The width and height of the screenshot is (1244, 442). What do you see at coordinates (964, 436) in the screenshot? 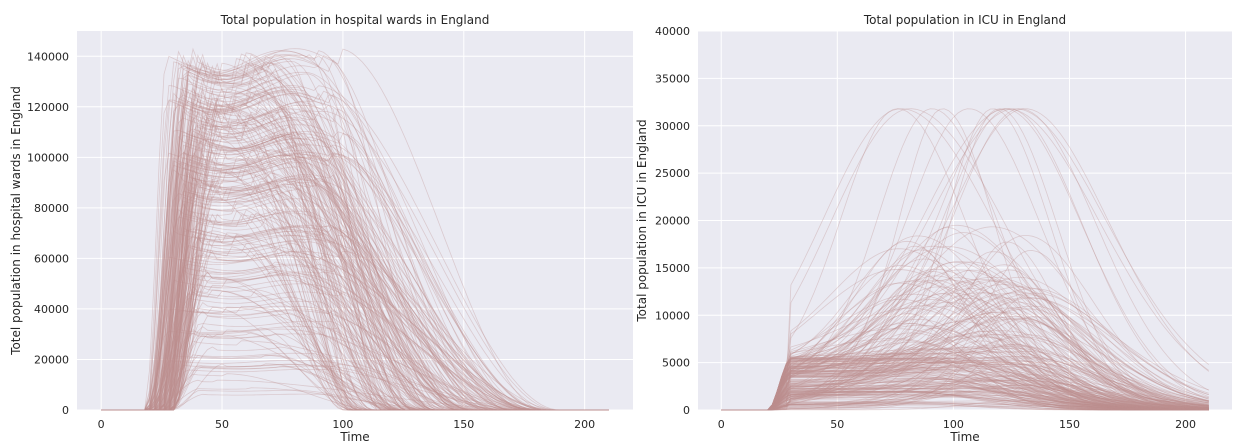
I see `x-axis-label: Time` at bounding box center [964, 436].